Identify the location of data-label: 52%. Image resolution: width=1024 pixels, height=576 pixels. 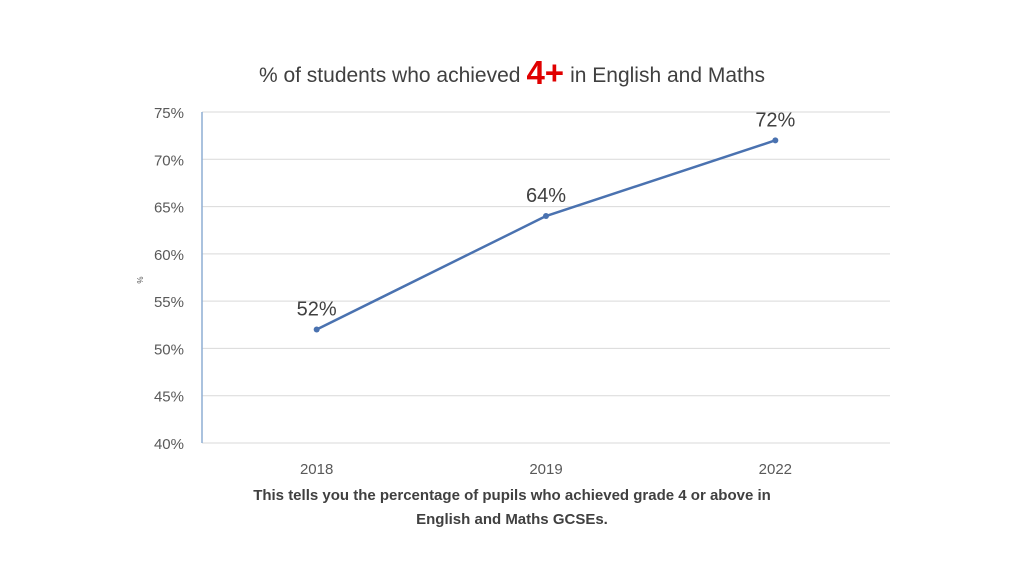
(317, 310).